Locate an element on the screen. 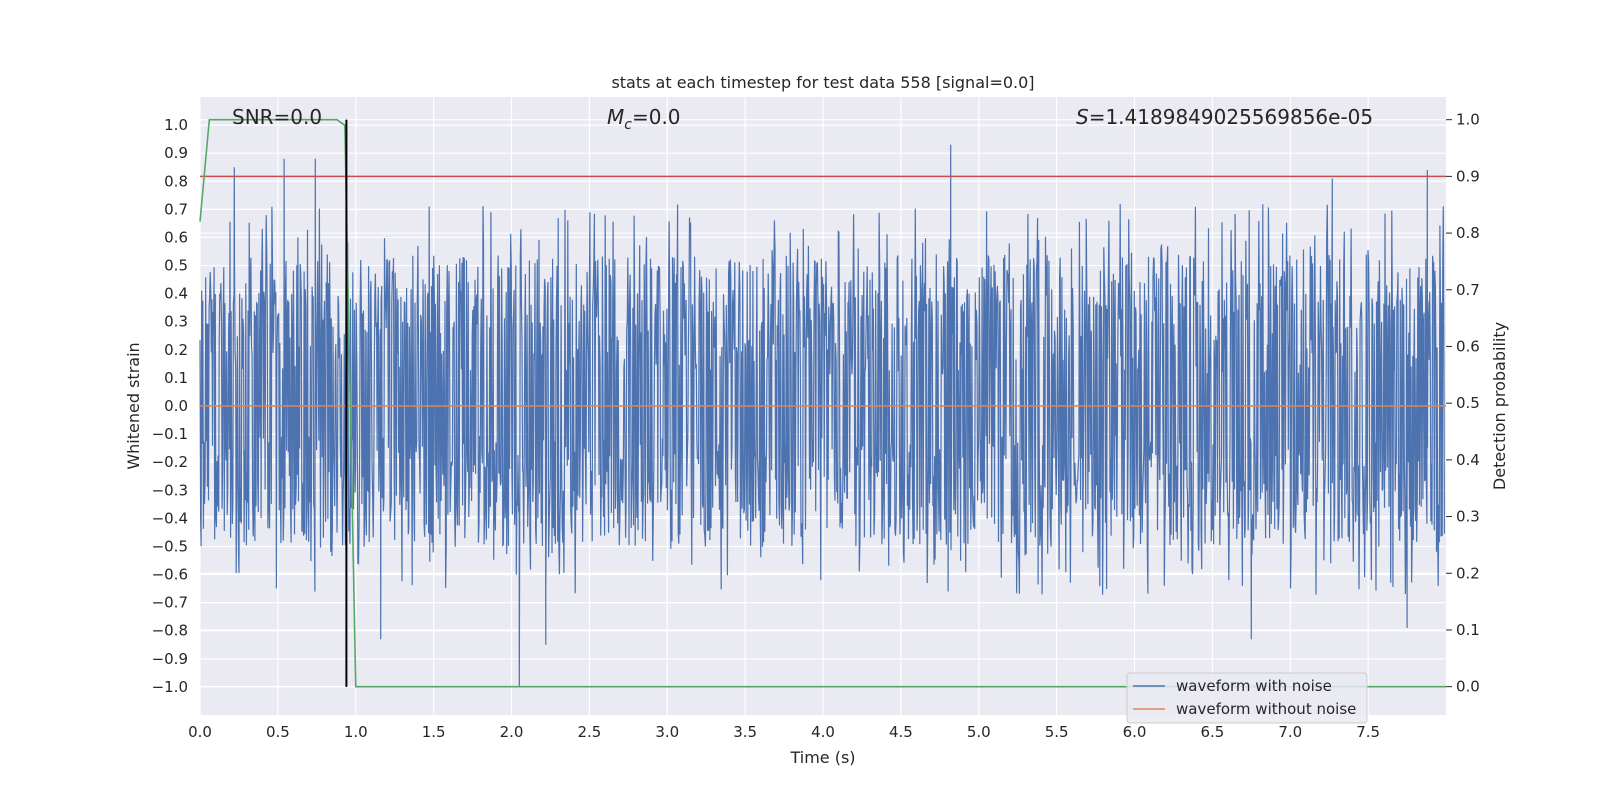 The height and width of the screenshot is (800, 1600). y-tick-label: −0.2 is located at coordinates (170, 462).